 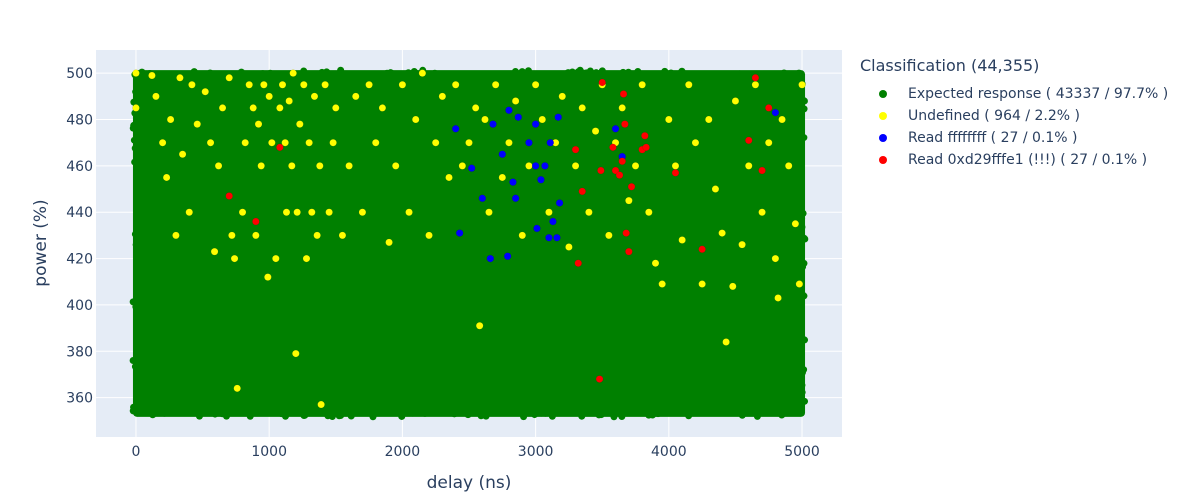 What do you see at coordinates (1014, 138) in the screenshot?
I see `legend-item-read-ffffffff: Read ffffffff ( 27 / 0.1% )` at bounding box center [1014, 138].